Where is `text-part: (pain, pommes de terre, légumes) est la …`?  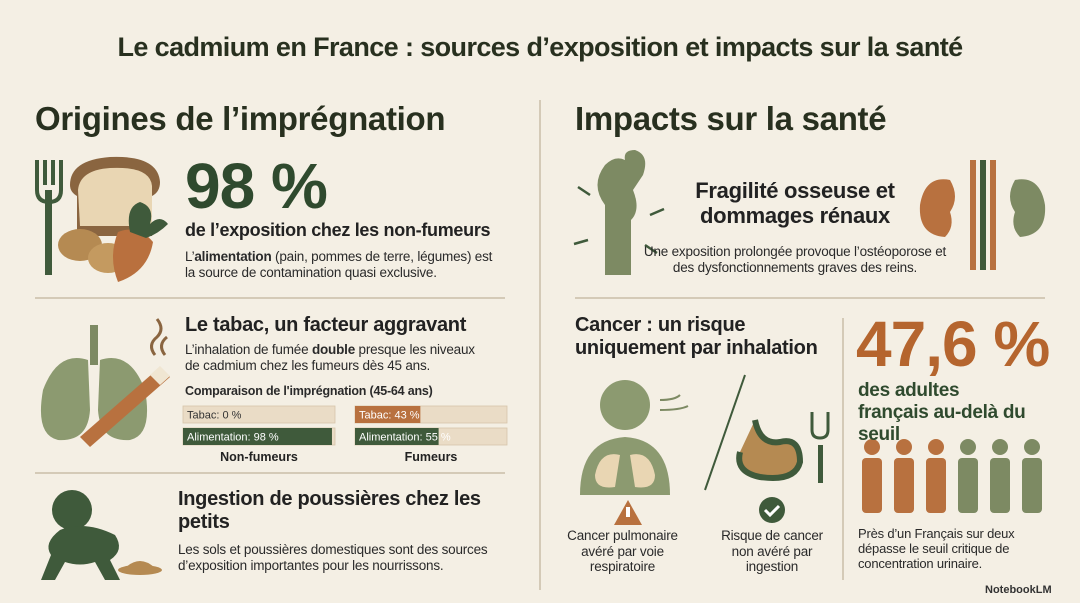 text-part: (pain, pommes de terre, légumes) est la … is located at coordinates (339, 264).